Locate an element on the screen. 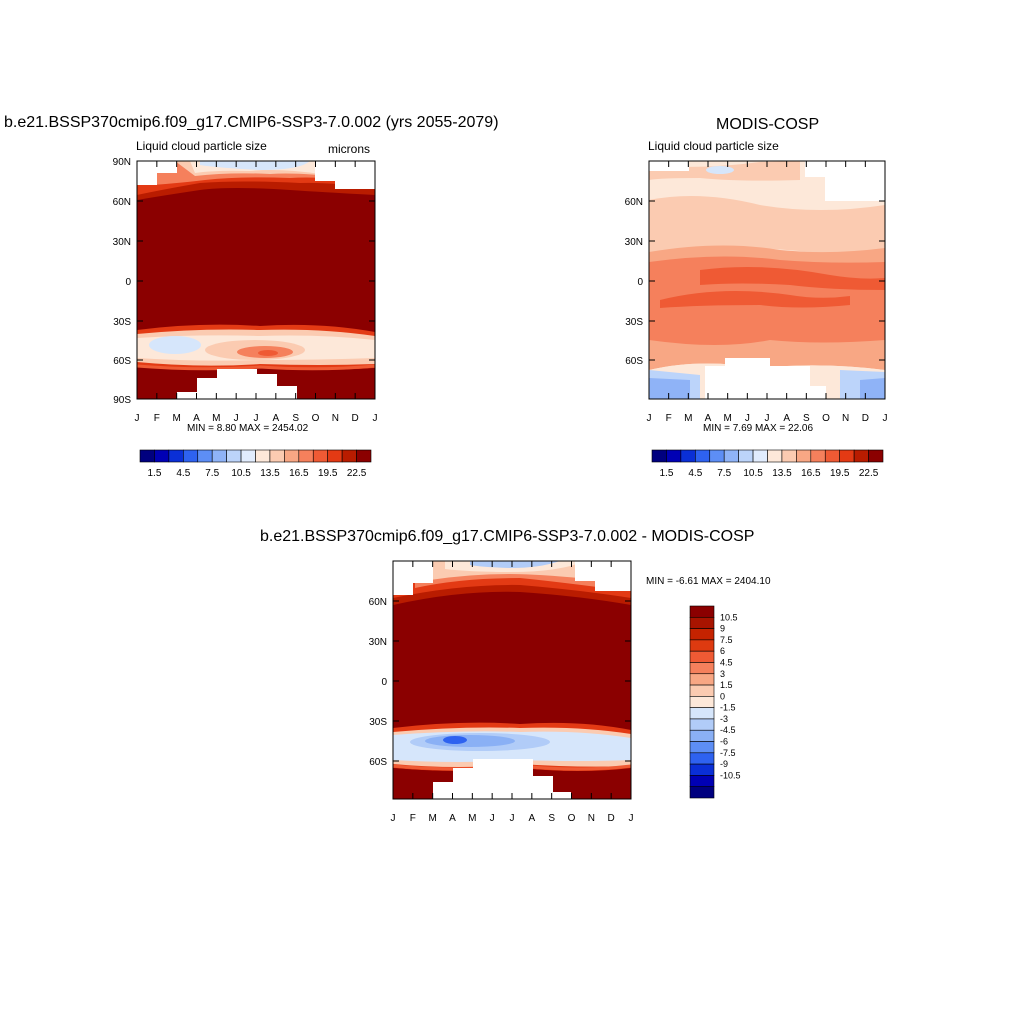 Image resolution: width=1024 pixels, height=1024 pixels. chart1-colorbar-label: 19.5 is located at coordinates (328, 473).